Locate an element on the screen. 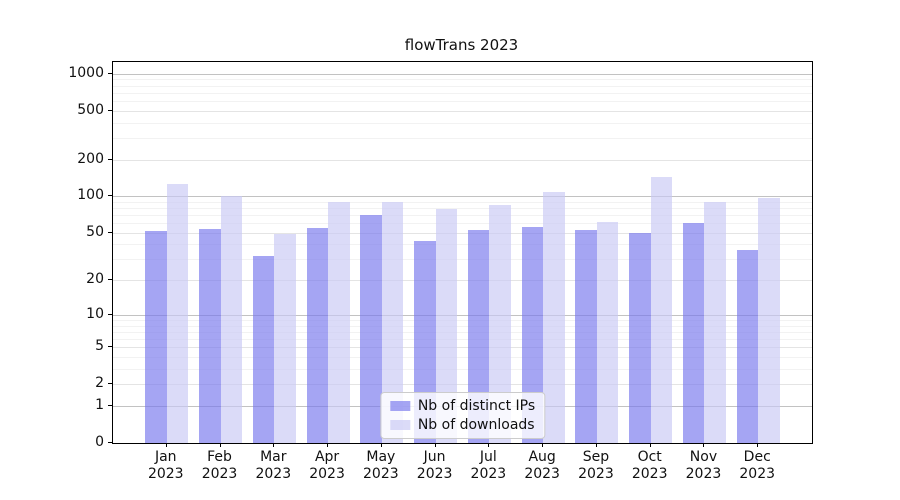 This screenshot has height=500, width=900. x-tick-month: Dec is located at coordinates (757, 457).